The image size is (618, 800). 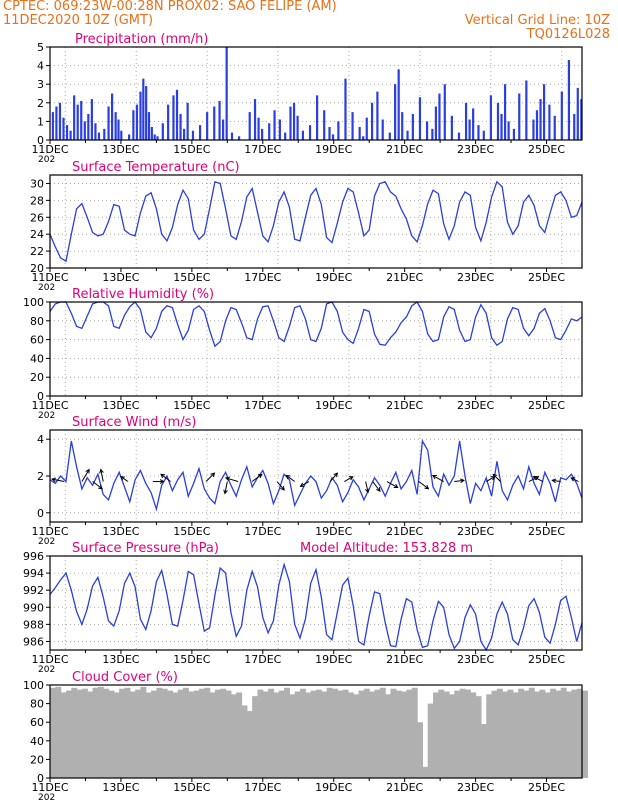 I want to click on y-tick-label: 986, so click(x=33, y=641).